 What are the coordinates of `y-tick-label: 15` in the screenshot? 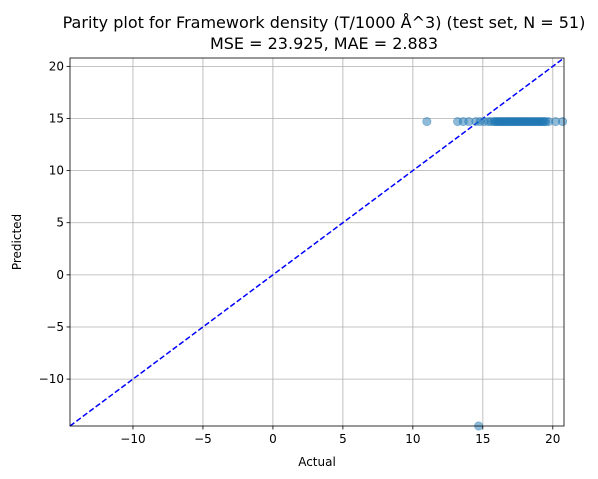 It's located at (56, 118).